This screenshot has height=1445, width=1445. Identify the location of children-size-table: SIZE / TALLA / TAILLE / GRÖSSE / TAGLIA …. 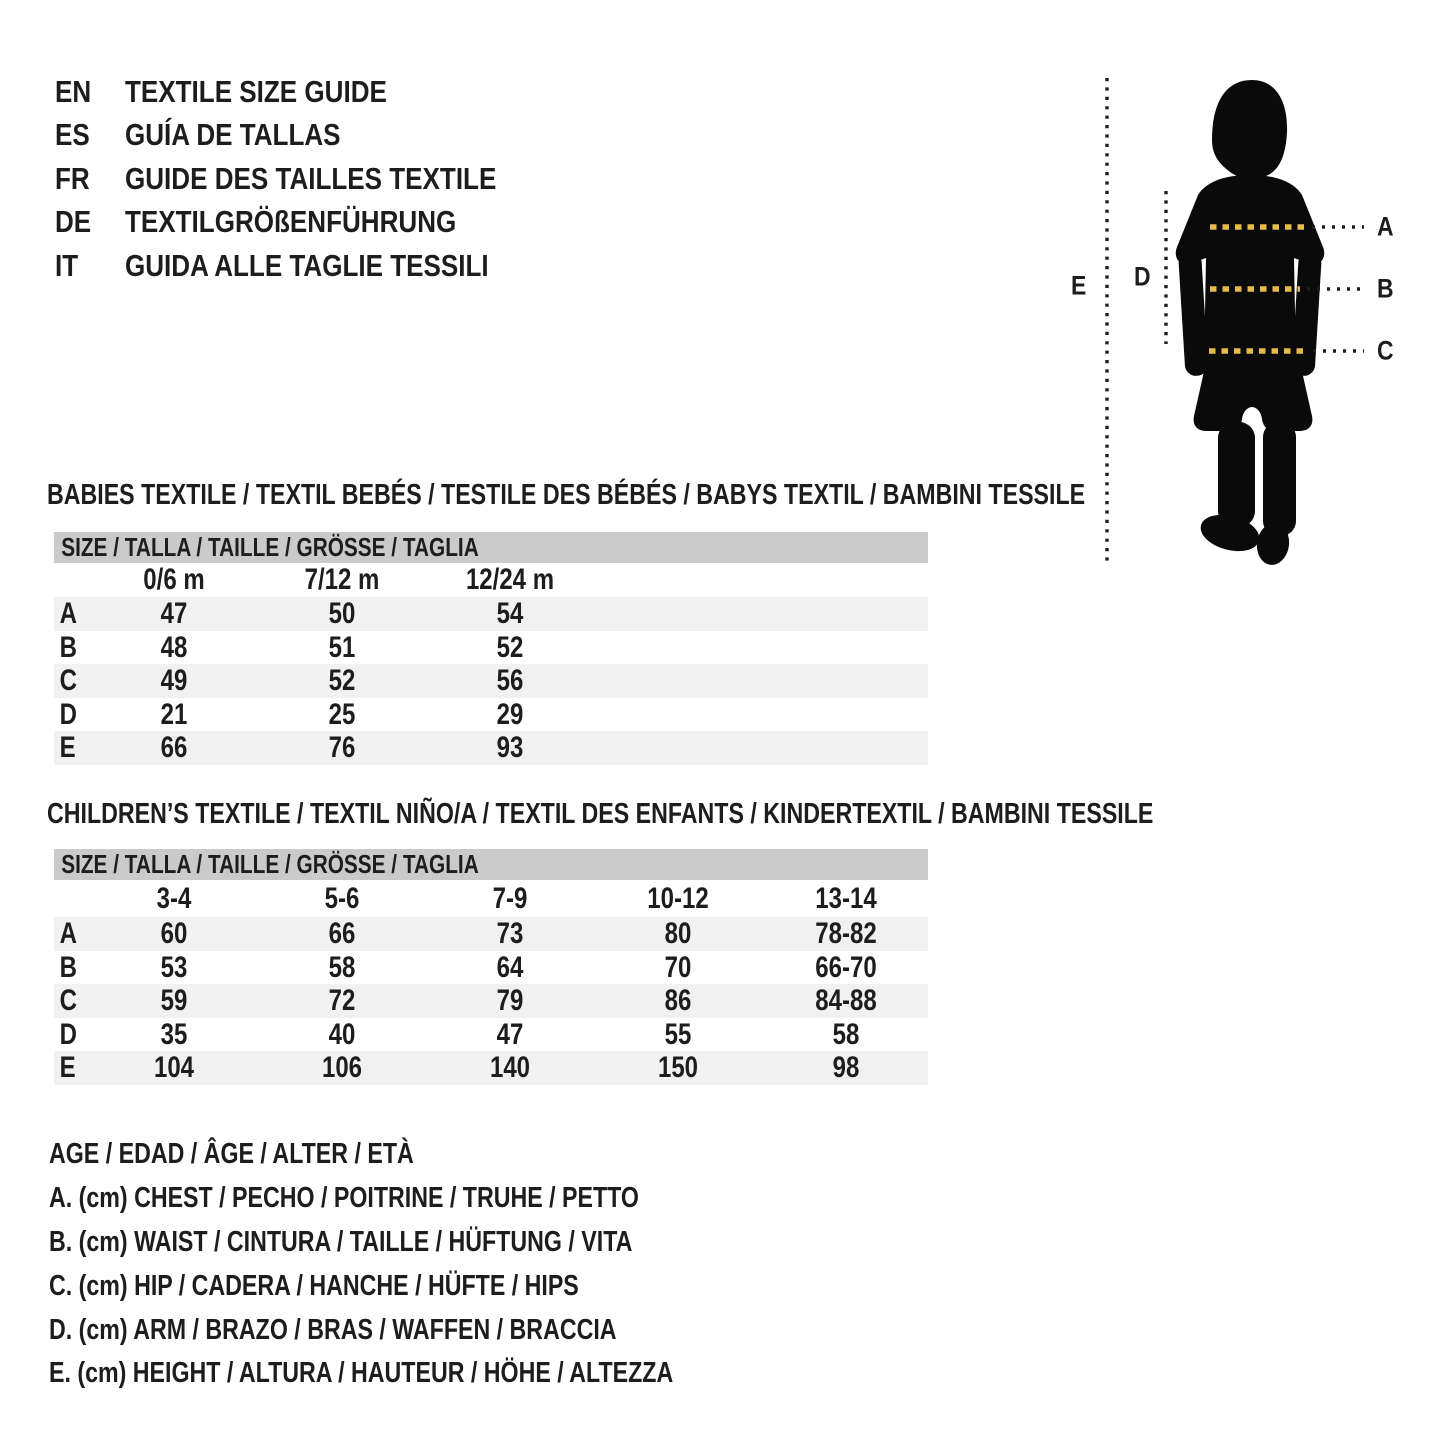
(491, 967).